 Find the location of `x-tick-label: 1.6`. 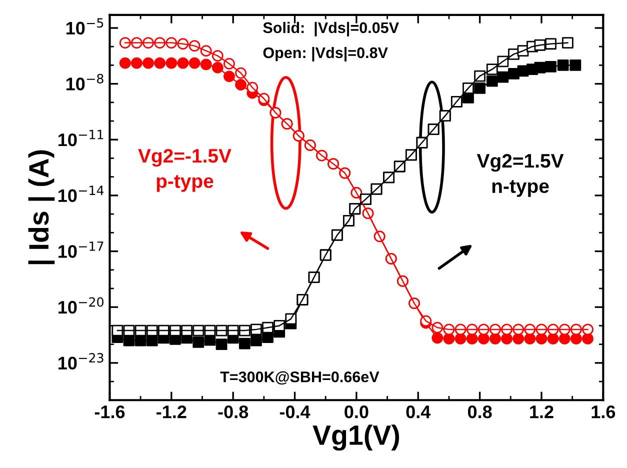

x-tick-label: 1.6 is located at coordinates (604, 411).